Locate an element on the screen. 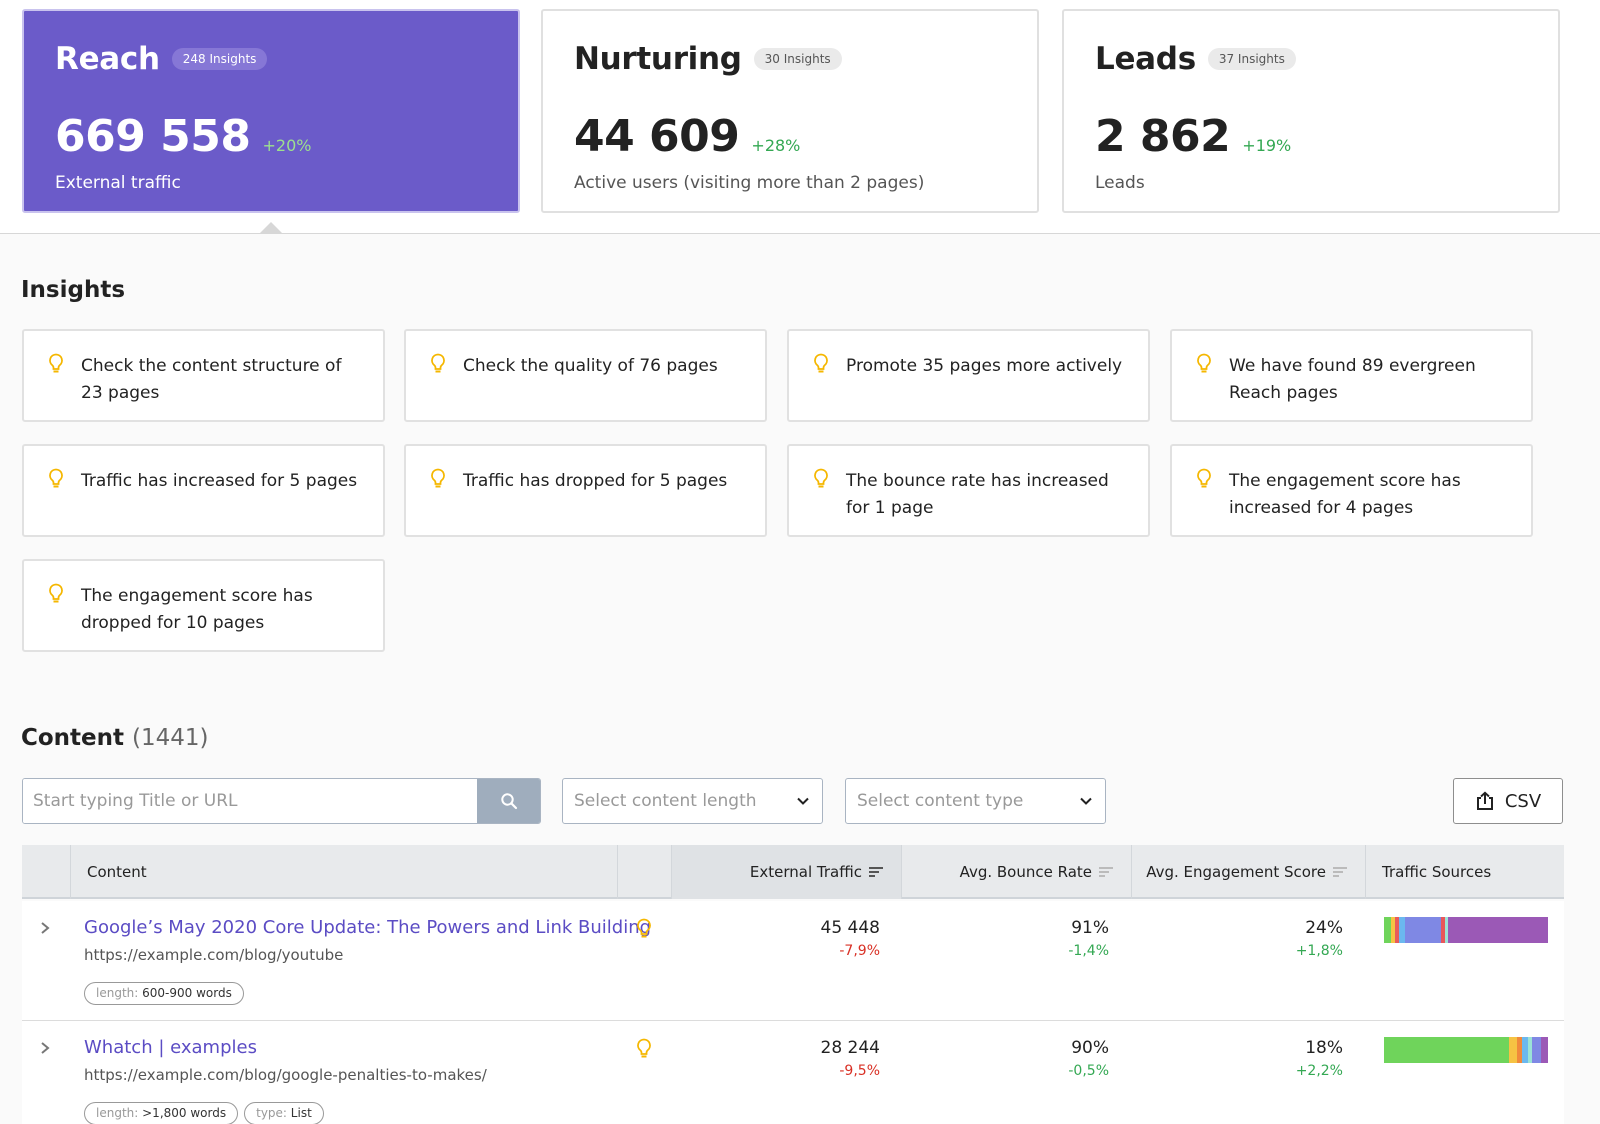 This screenshot has width=1600, height=1124. content-tags: length: >1,800 words type: List is located at coordinates (207, 1113).